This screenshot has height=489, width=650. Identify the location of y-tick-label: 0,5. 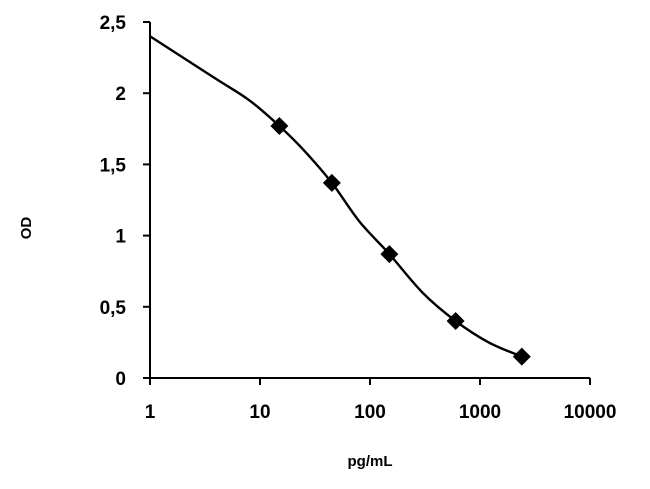
(113, 308).